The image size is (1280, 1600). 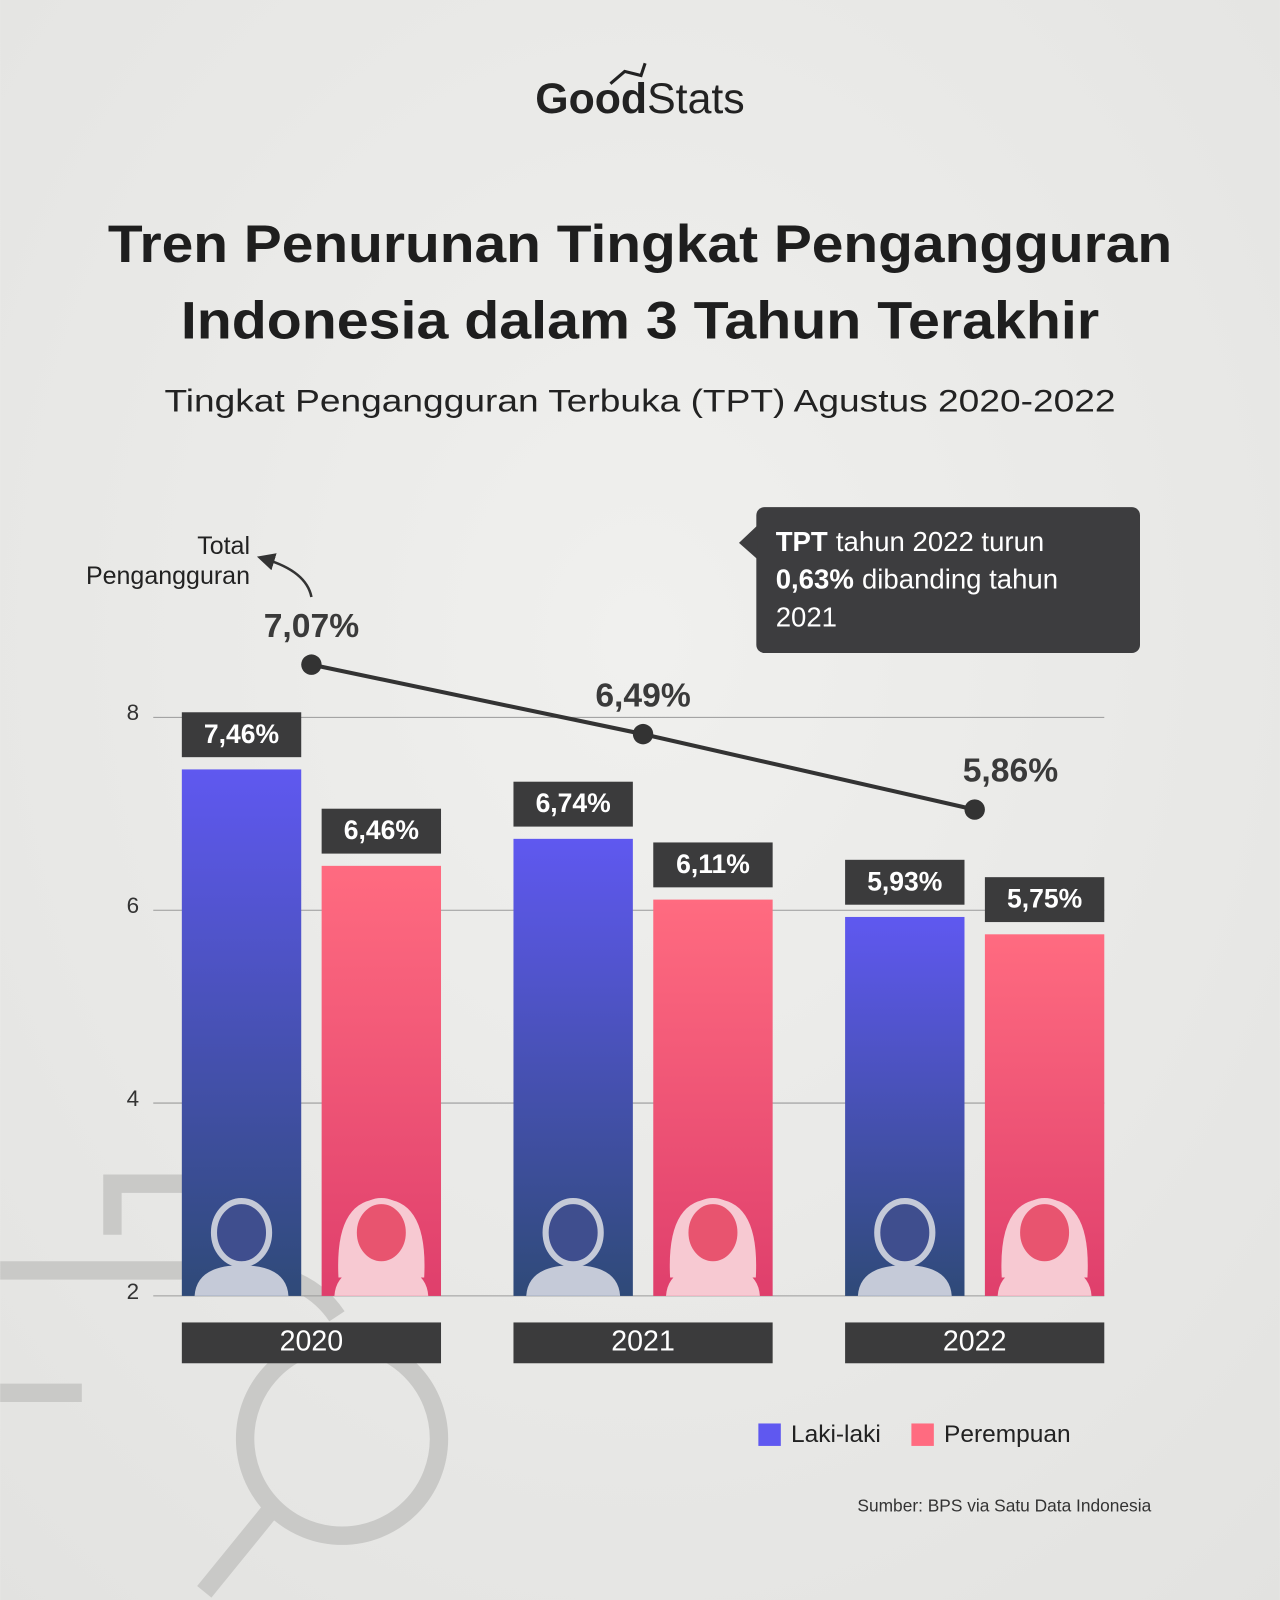 I want to click on arrow, so click(x=284, y=575).